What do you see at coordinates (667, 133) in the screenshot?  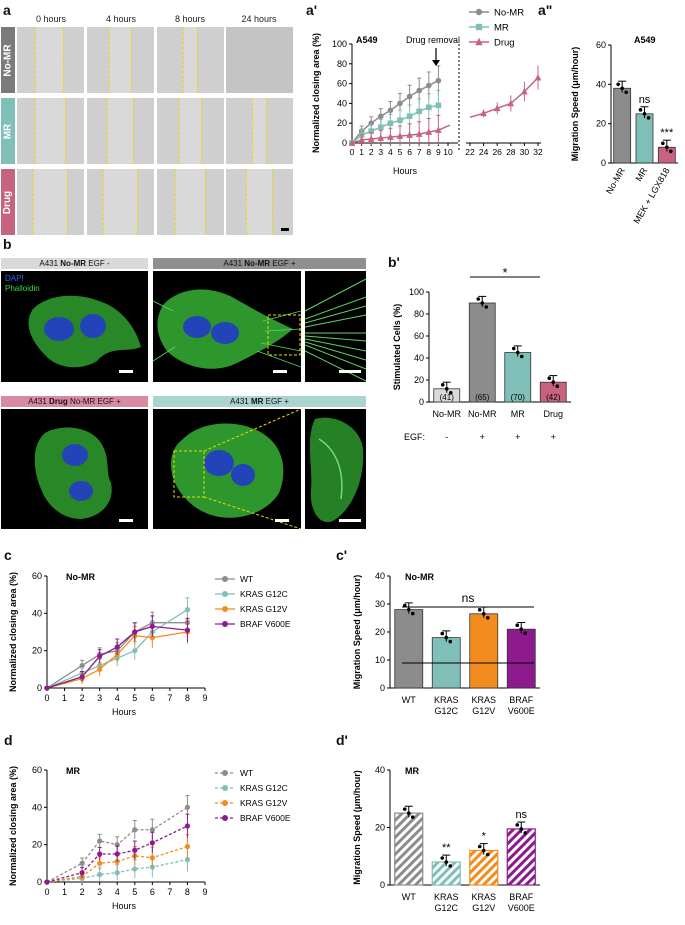 I see `significance-label: ***` at bounding box center [667, 133].